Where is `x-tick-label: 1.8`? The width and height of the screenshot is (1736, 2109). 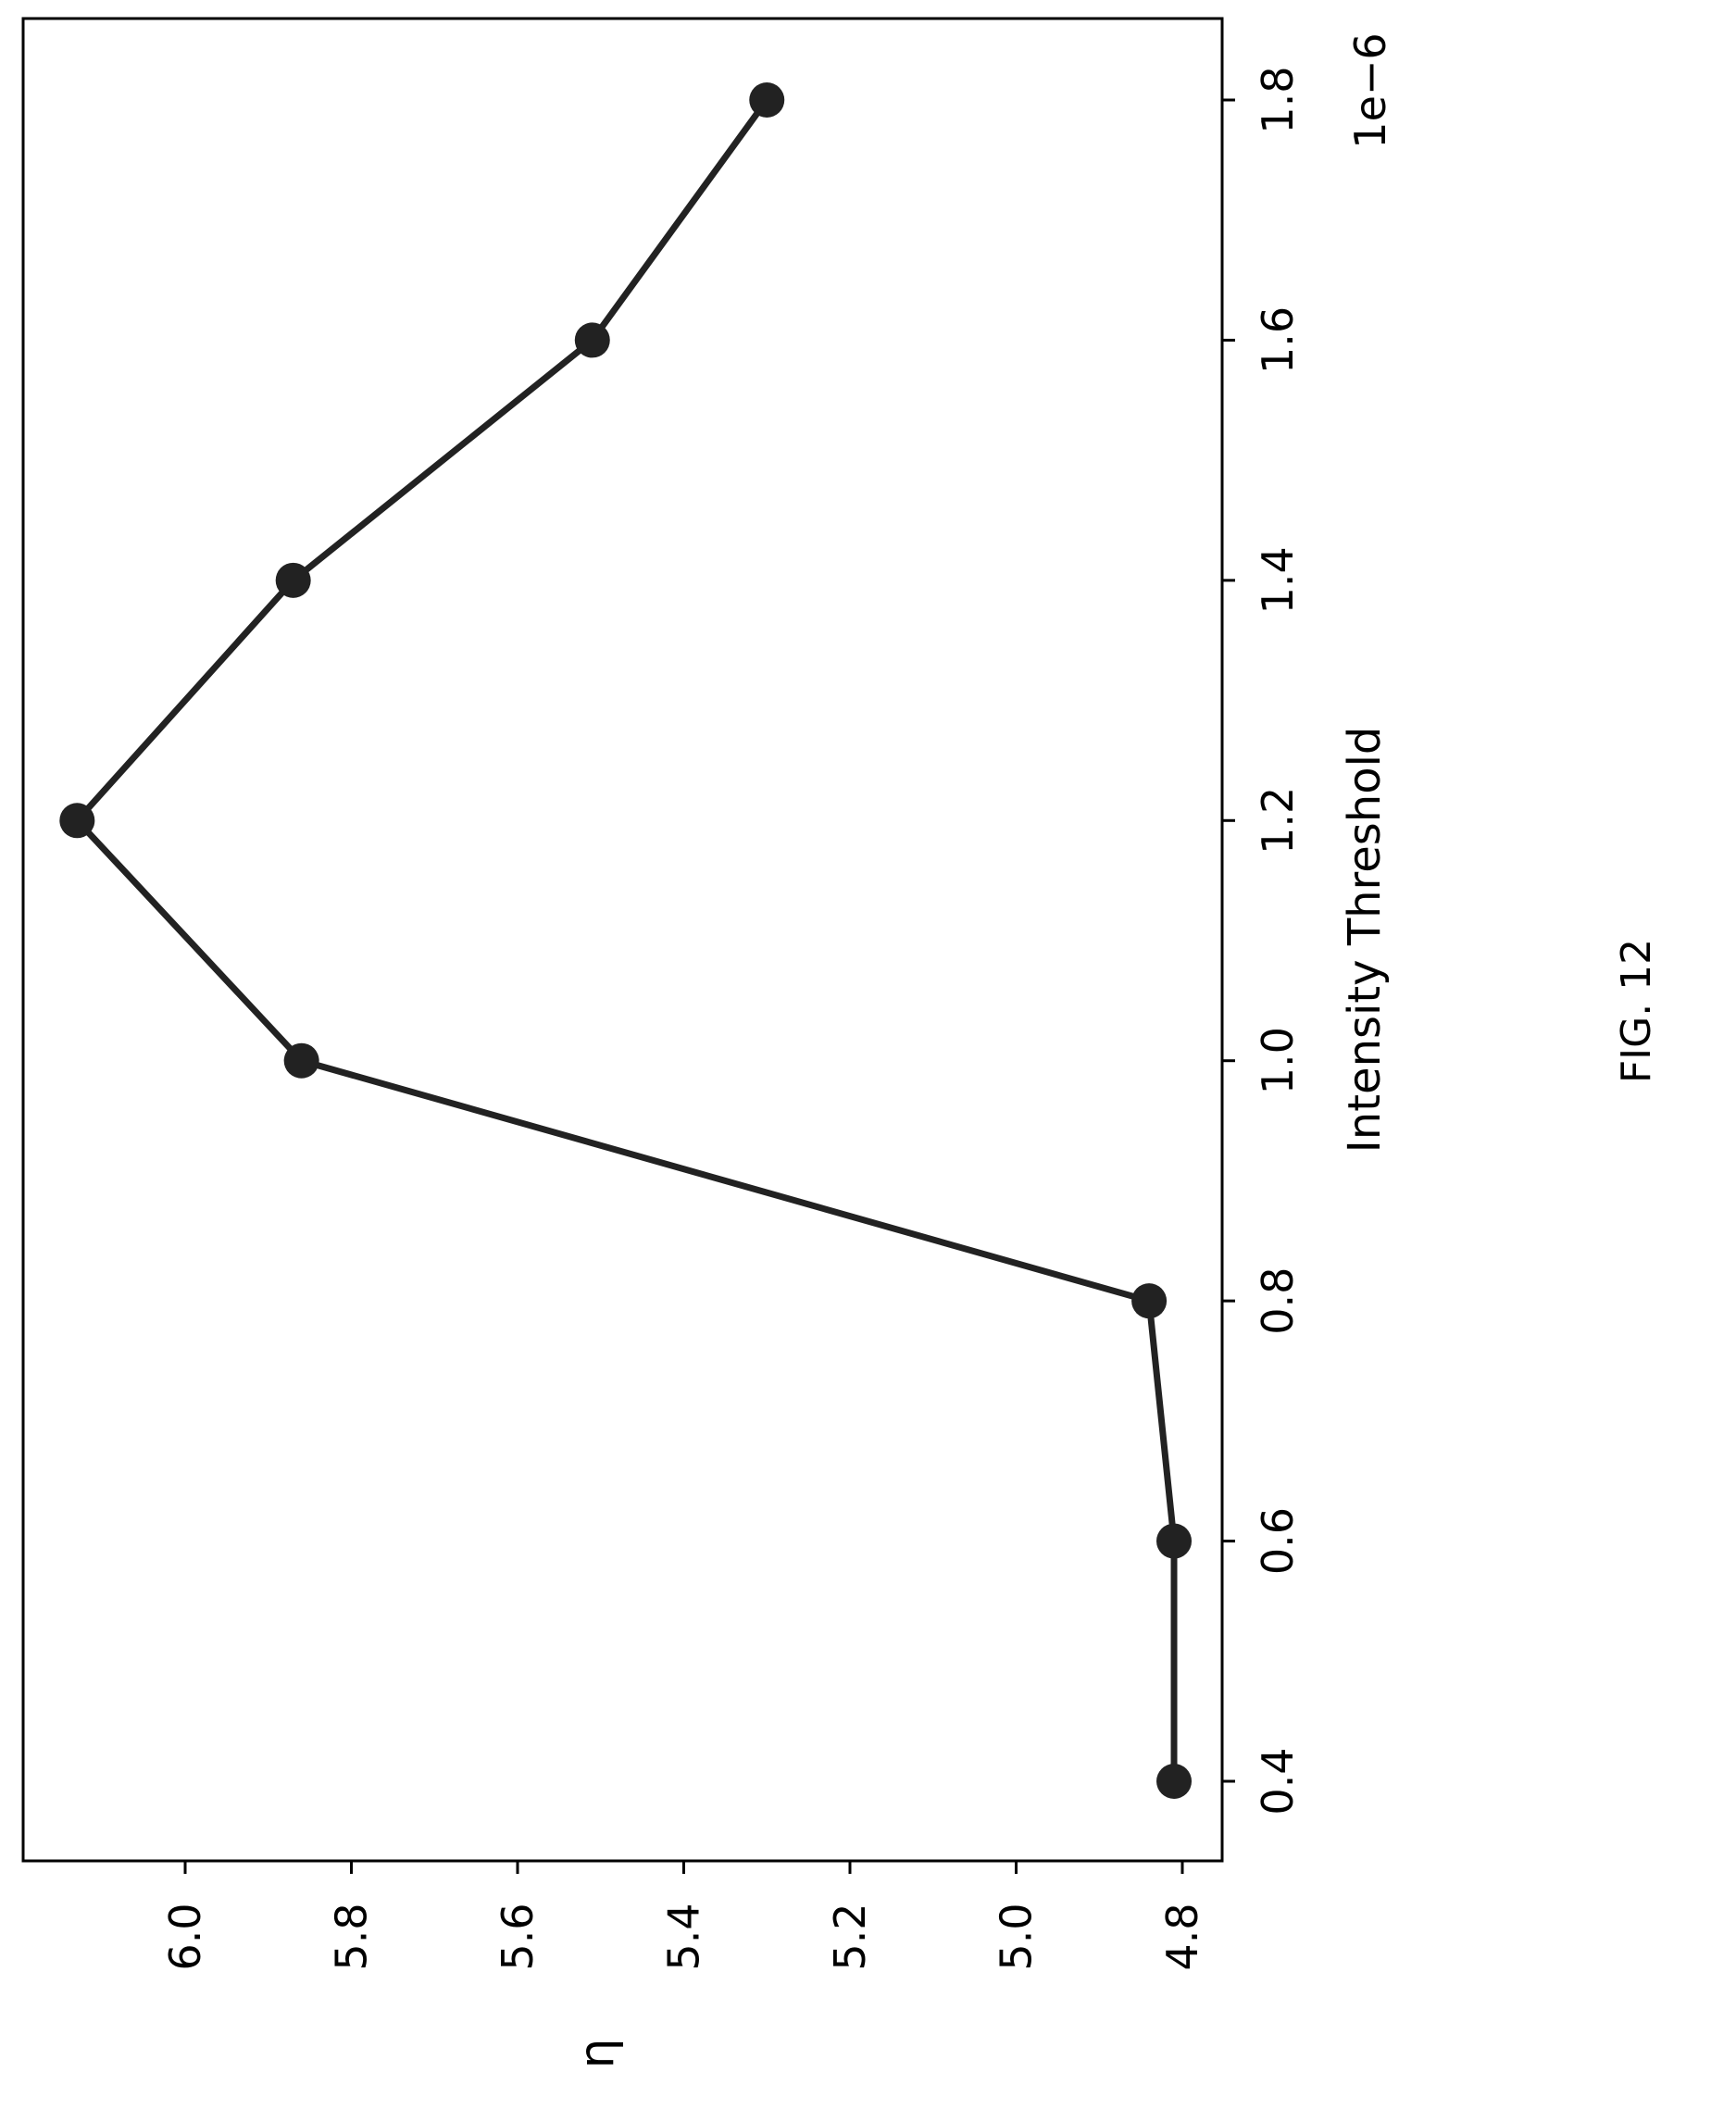
x-tick-label: 1.8 is located at coordinates (1278, 99).